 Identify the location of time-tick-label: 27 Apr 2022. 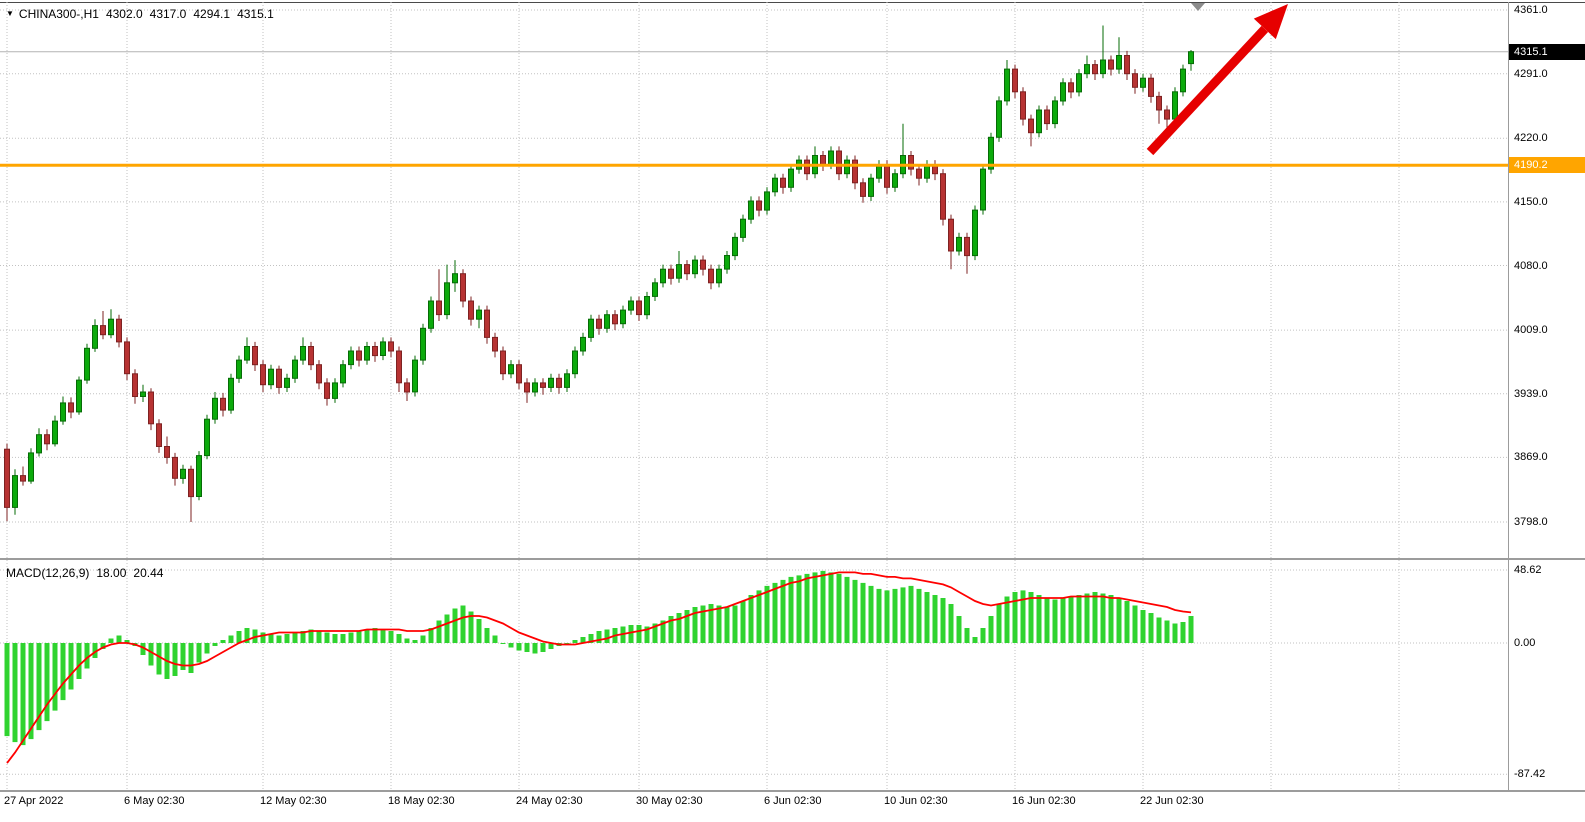
(34, 801).